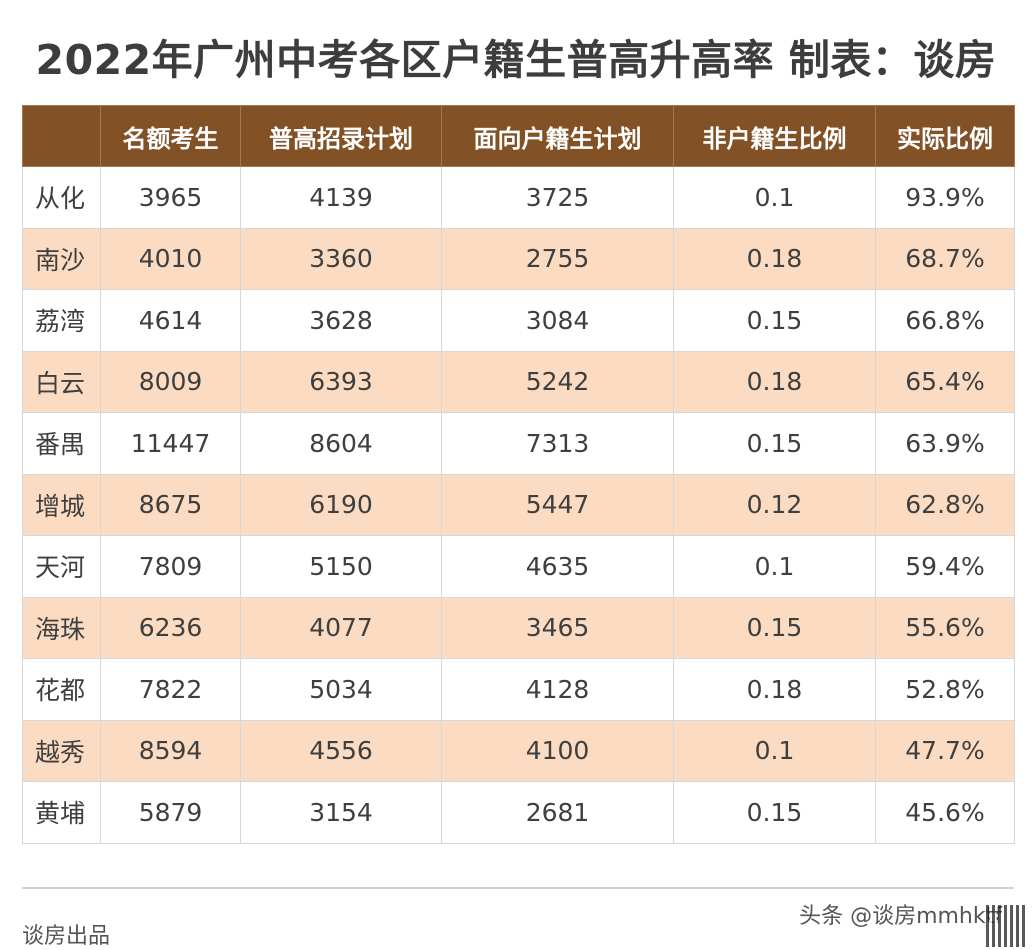 This screenshot has height=950, width=1032. What do you see at coordinates (945, 381) in the screenshot?
I see `cell-actual-ratio: 65.4%` at bounding box center [945, 381].